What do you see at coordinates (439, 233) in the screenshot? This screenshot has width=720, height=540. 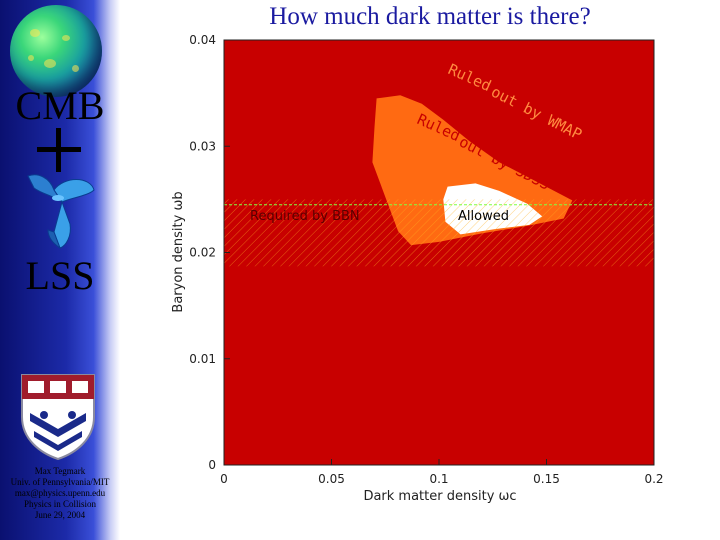 I see `bbn-band` at bounding box center [439, 233].